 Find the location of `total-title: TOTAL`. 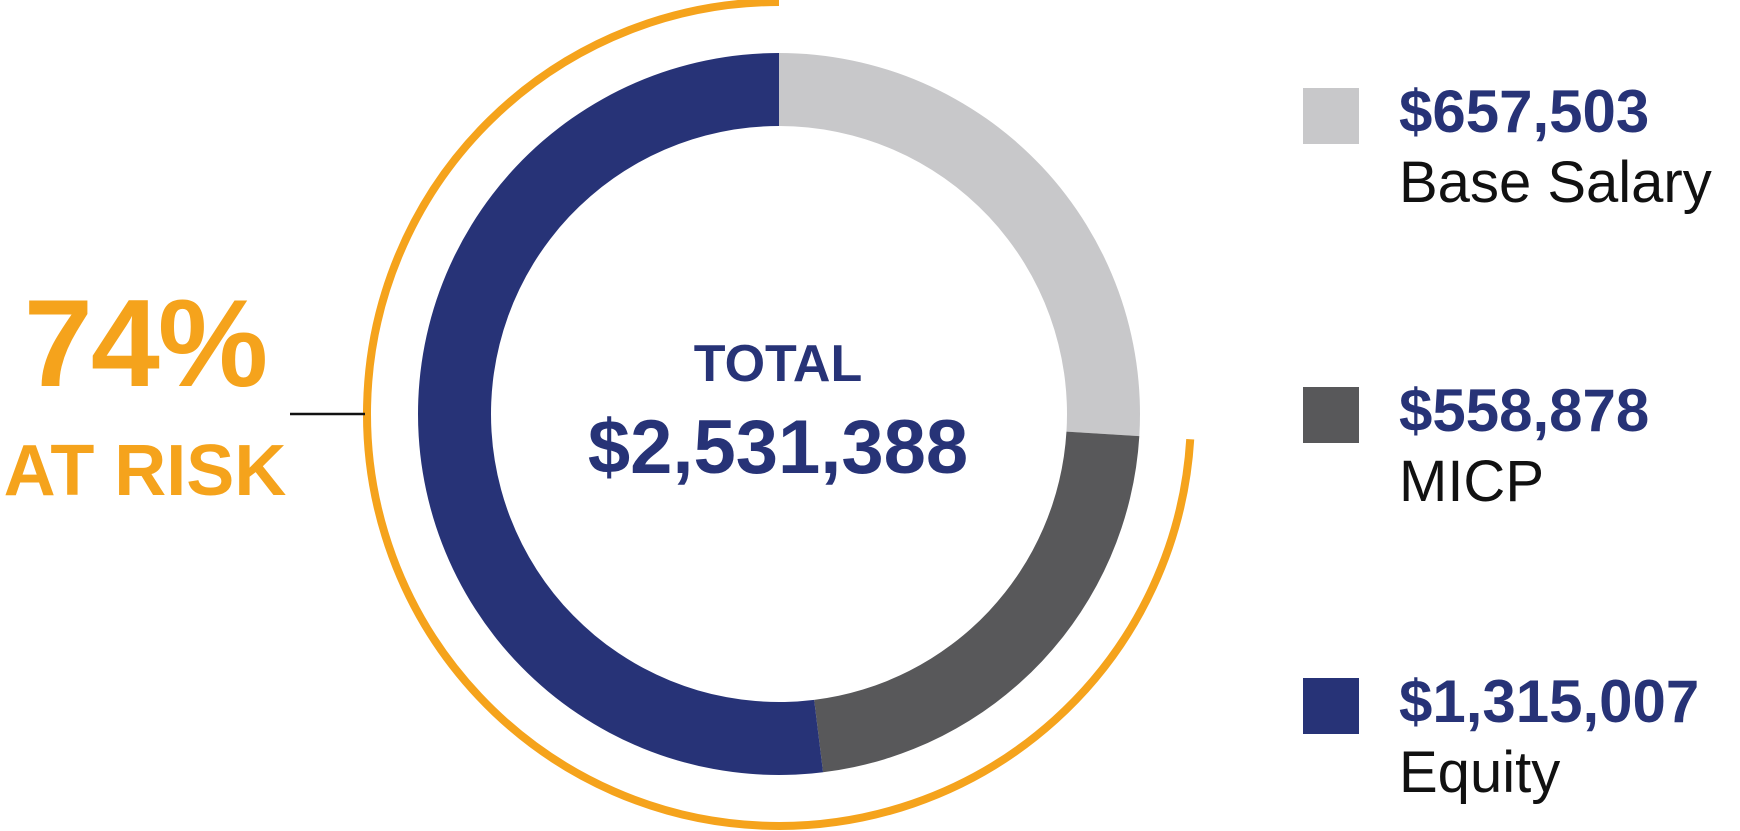

total-title: TOTAL is located at coordinates (778, 364).